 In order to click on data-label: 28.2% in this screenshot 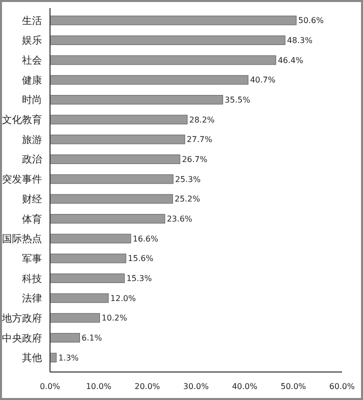, I will do `click(202, 119)`.